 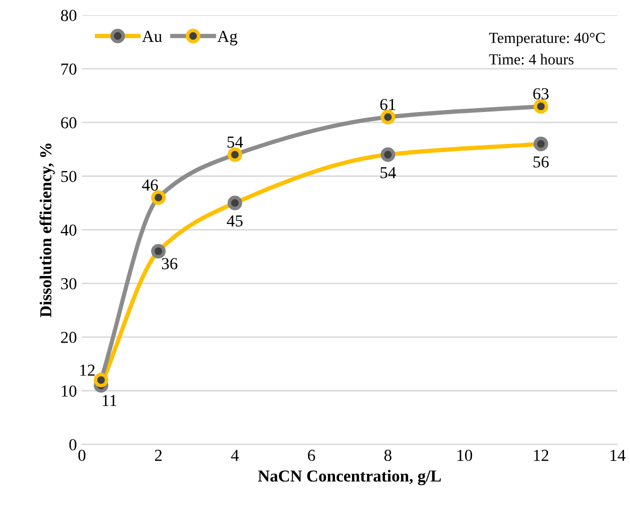 I want to click on y-tick-label: 30, so click(x=68, y=284).